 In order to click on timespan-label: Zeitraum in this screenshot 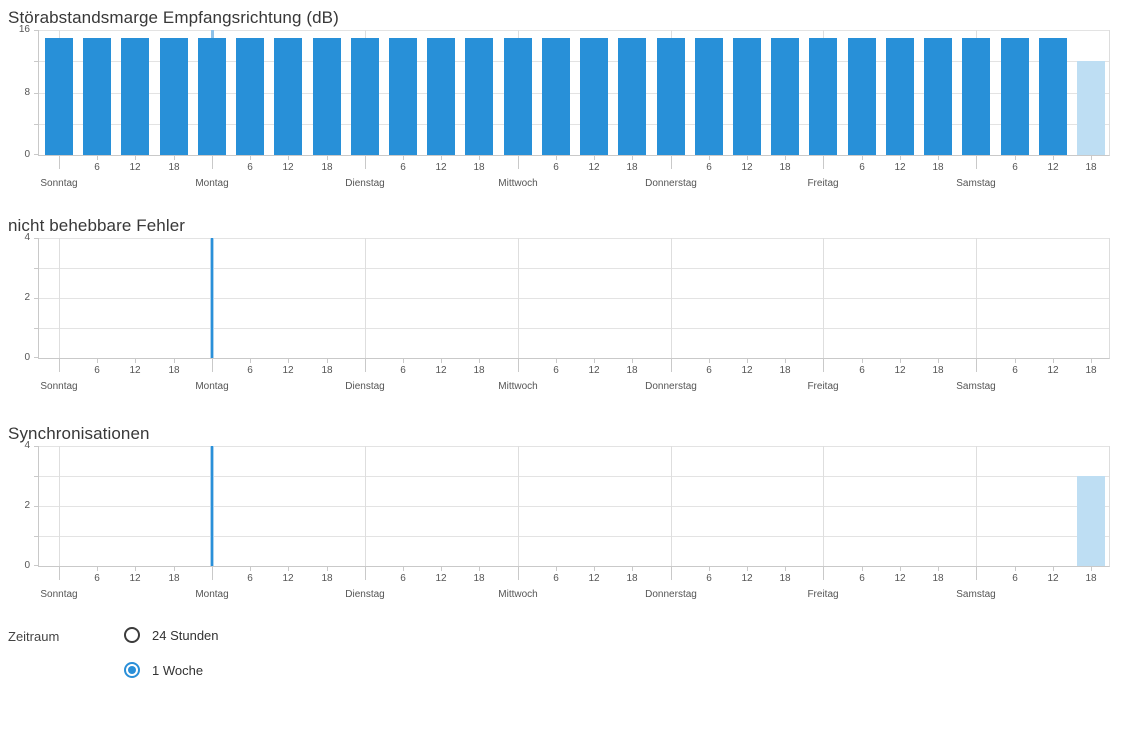, I will do `click(34, 636)`.